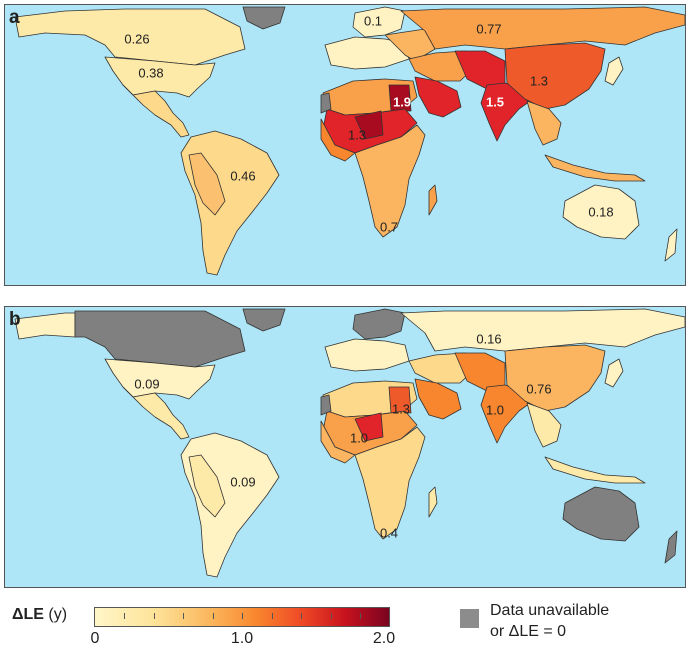 The width and height of the screenshot is (690, 657). I want to click on scale-min-label: 0, so click(95, 638).